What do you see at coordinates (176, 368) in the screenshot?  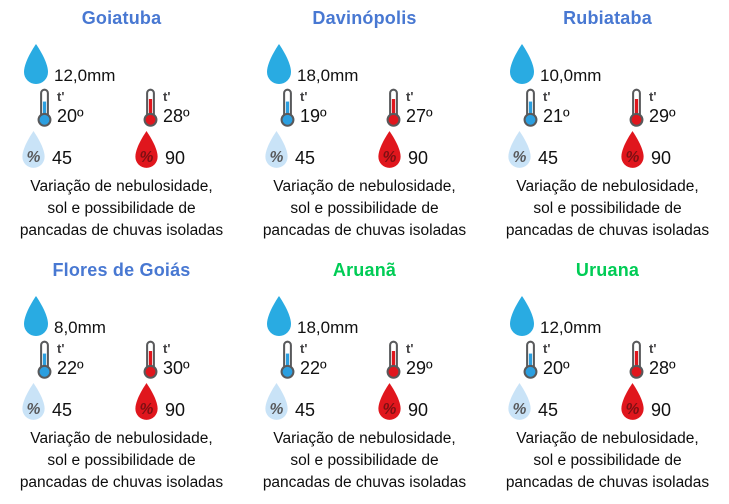 I see `max-temperature-value: 30º` at bounding box center [176, 368].